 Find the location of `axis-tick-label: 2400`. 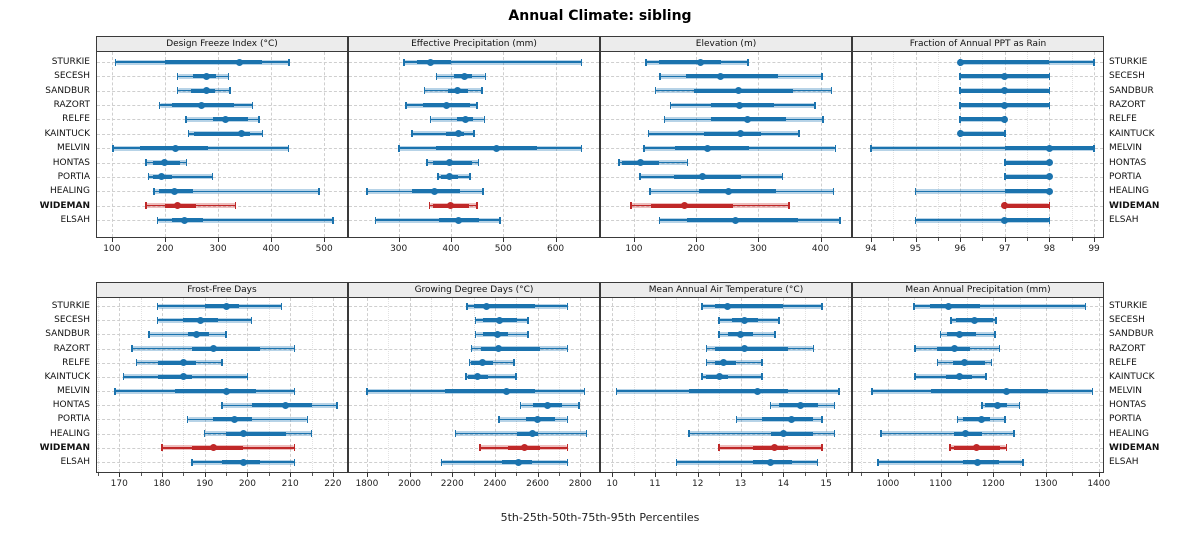

axis-tick-label: 2400 is located at coordinates (495, 484).